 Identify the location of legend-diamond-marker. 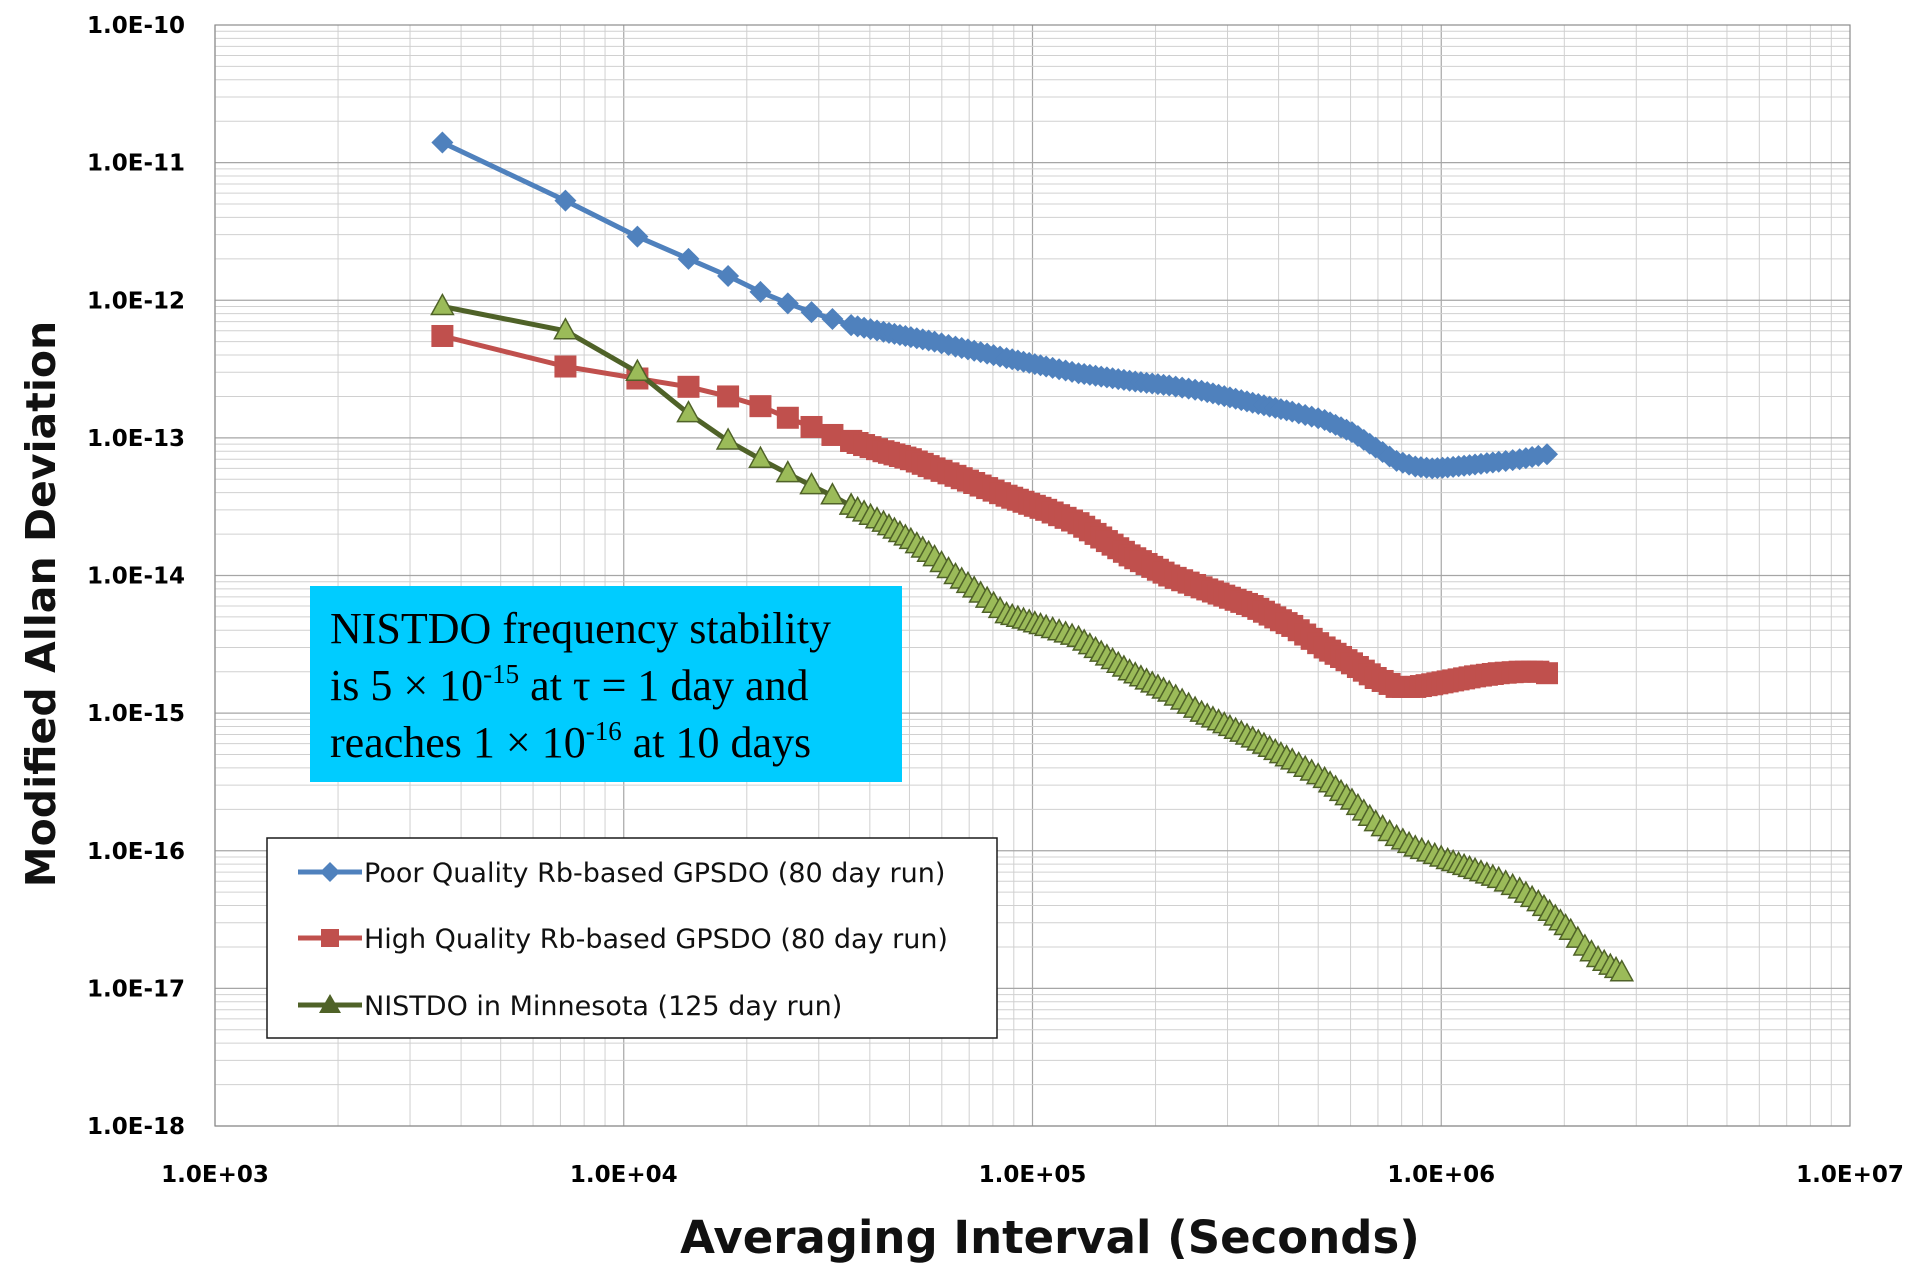
(330, 872).